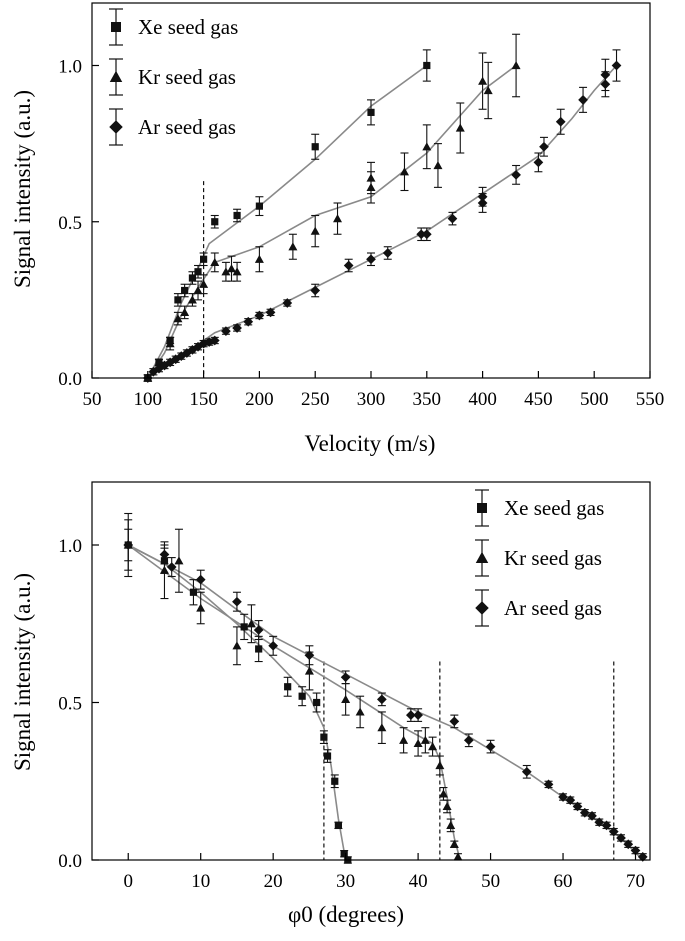 This screenshot has width=685, height=941. Describe the element at coordinates (554, 508) in the screenshot. I see `legend-label: Xe seed gas` at that location.